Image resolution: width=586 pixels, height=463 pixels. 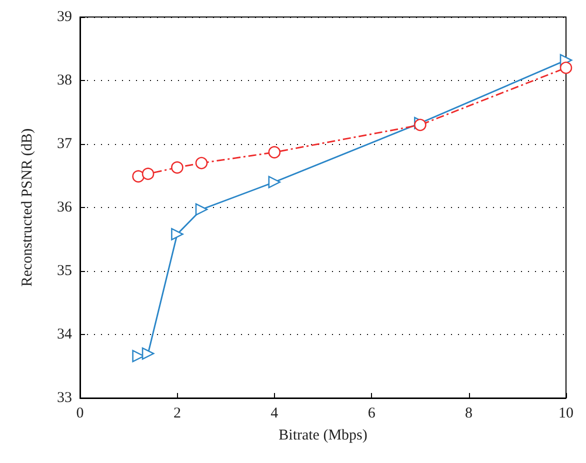 What do you see at coordinates (469, 414) in the screenshot?
I see `x-tick-label: 8` at bounding box center [469, 414].